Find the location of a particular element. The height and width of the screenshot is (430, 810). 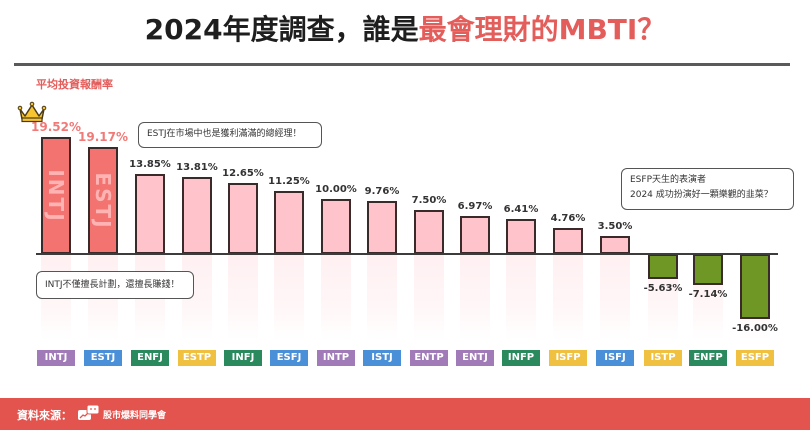

category-tag-istj: ISTJ is located at coordinates (382, 358).